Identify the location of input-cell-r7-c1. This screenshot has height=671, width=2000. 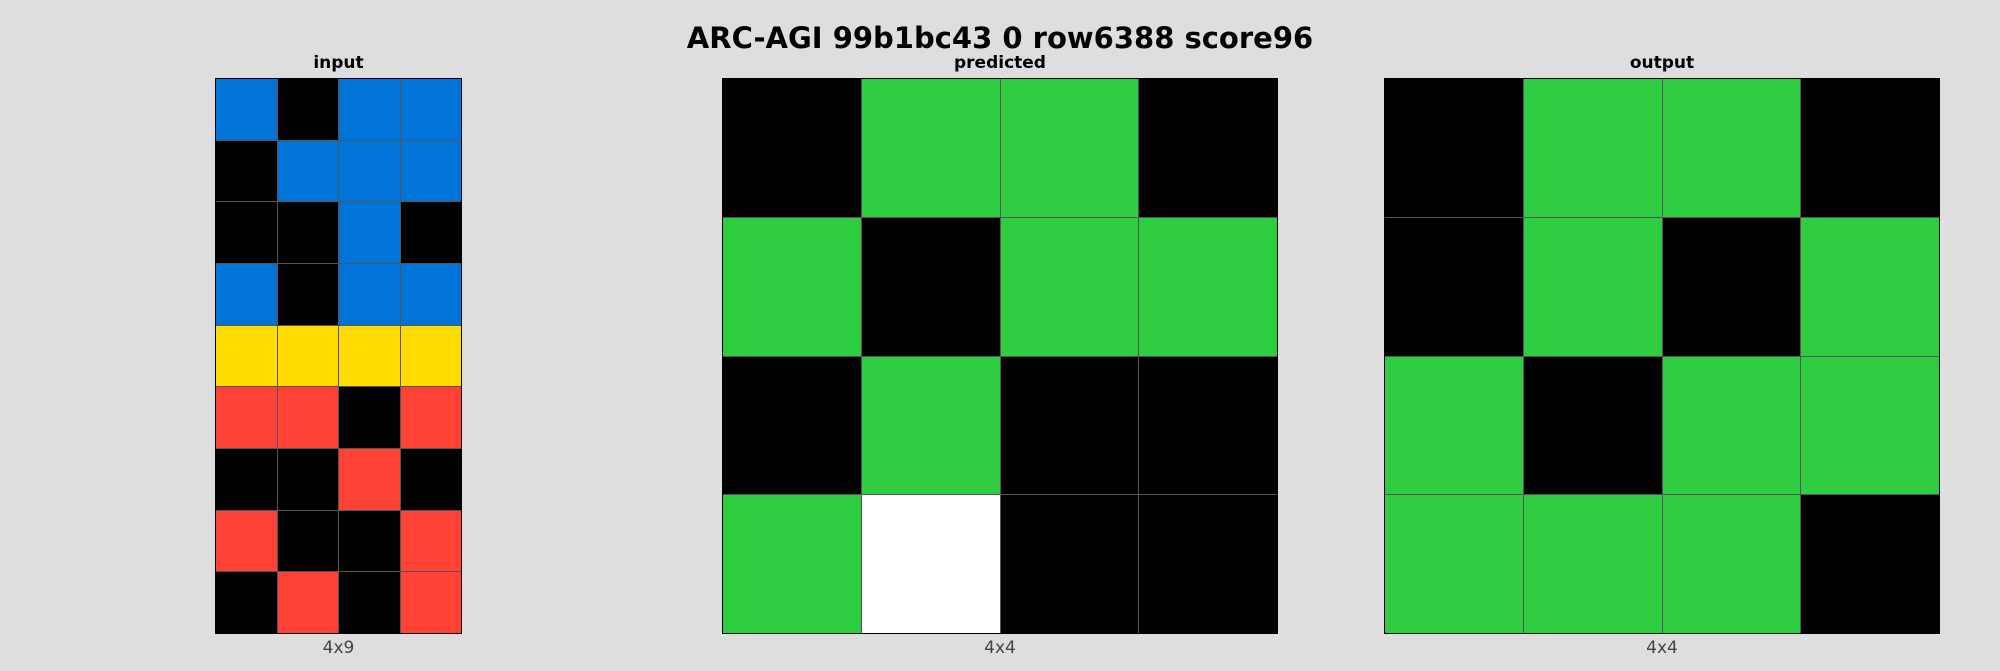
(307, 541).